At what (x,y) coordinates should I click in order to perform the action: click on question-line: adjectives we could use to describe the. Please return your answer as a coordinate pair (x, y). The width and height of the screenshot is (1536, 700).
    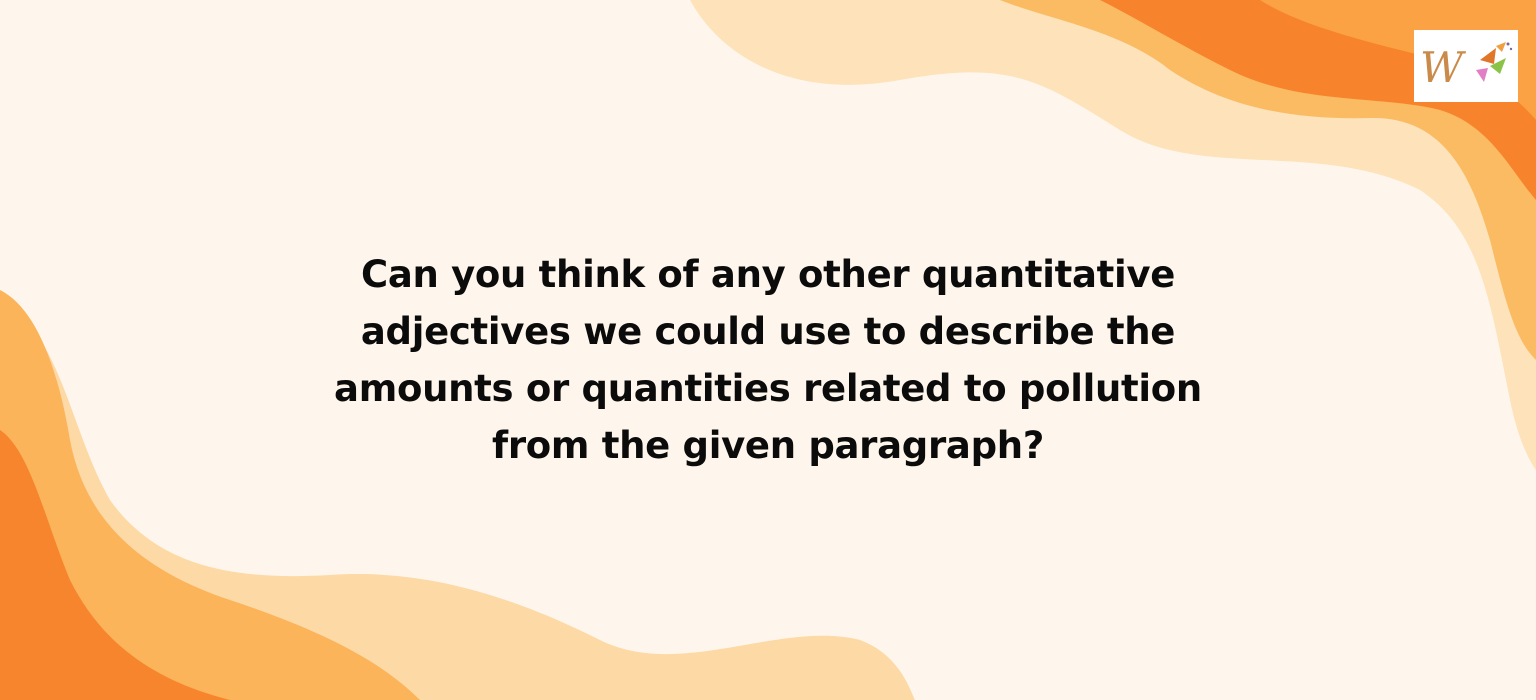
    Looking at the image, I should click on (768, 331).